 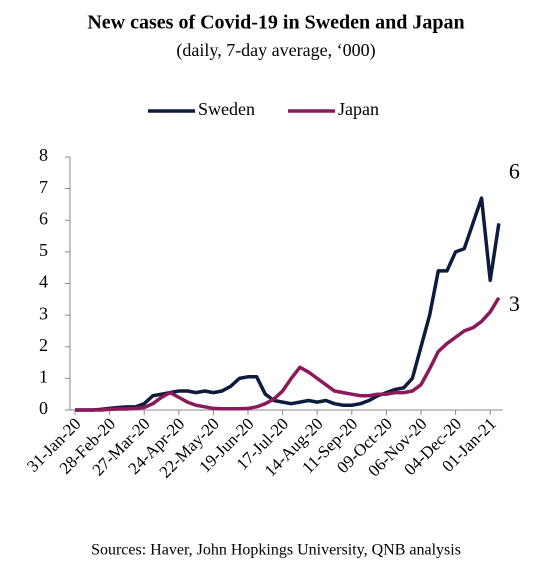 What do you see at coordinates (275, 50) in the screenshot?
I see `chart-subtitle: (daily, 7-day average, ‘000)` at bounding box center [275, 50].